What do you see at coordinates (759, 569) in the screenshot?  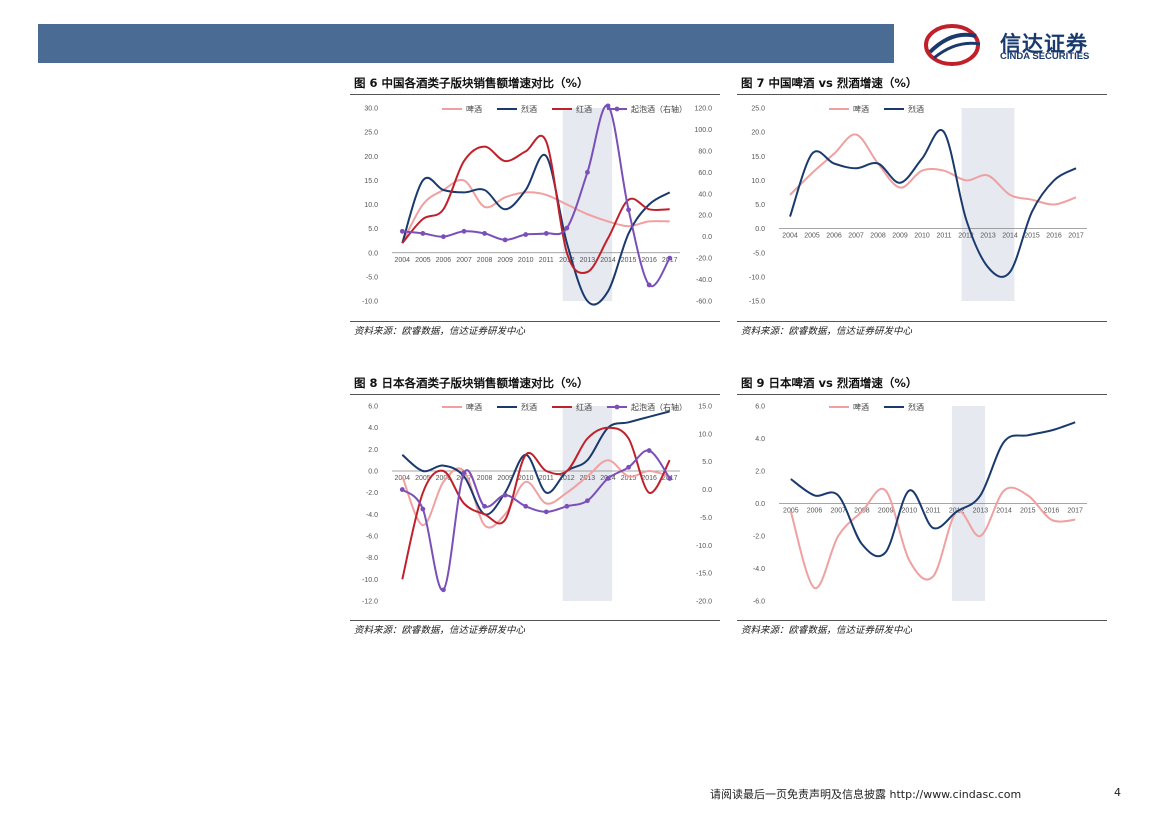 I see `y-tick-label: -4.0` at bounding box center [759, 569].